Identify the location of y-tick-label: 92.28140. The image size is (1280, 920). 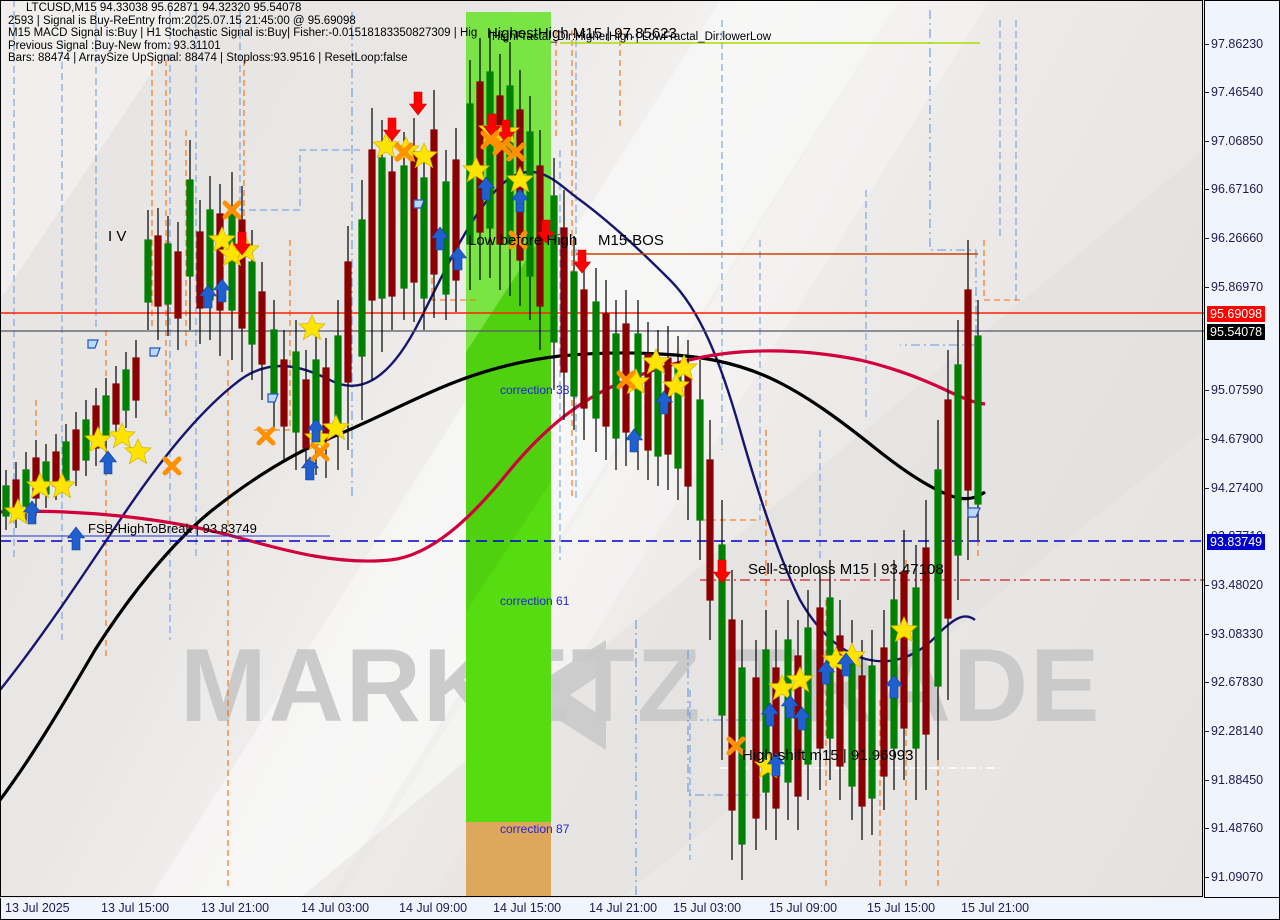
(1237, 731).